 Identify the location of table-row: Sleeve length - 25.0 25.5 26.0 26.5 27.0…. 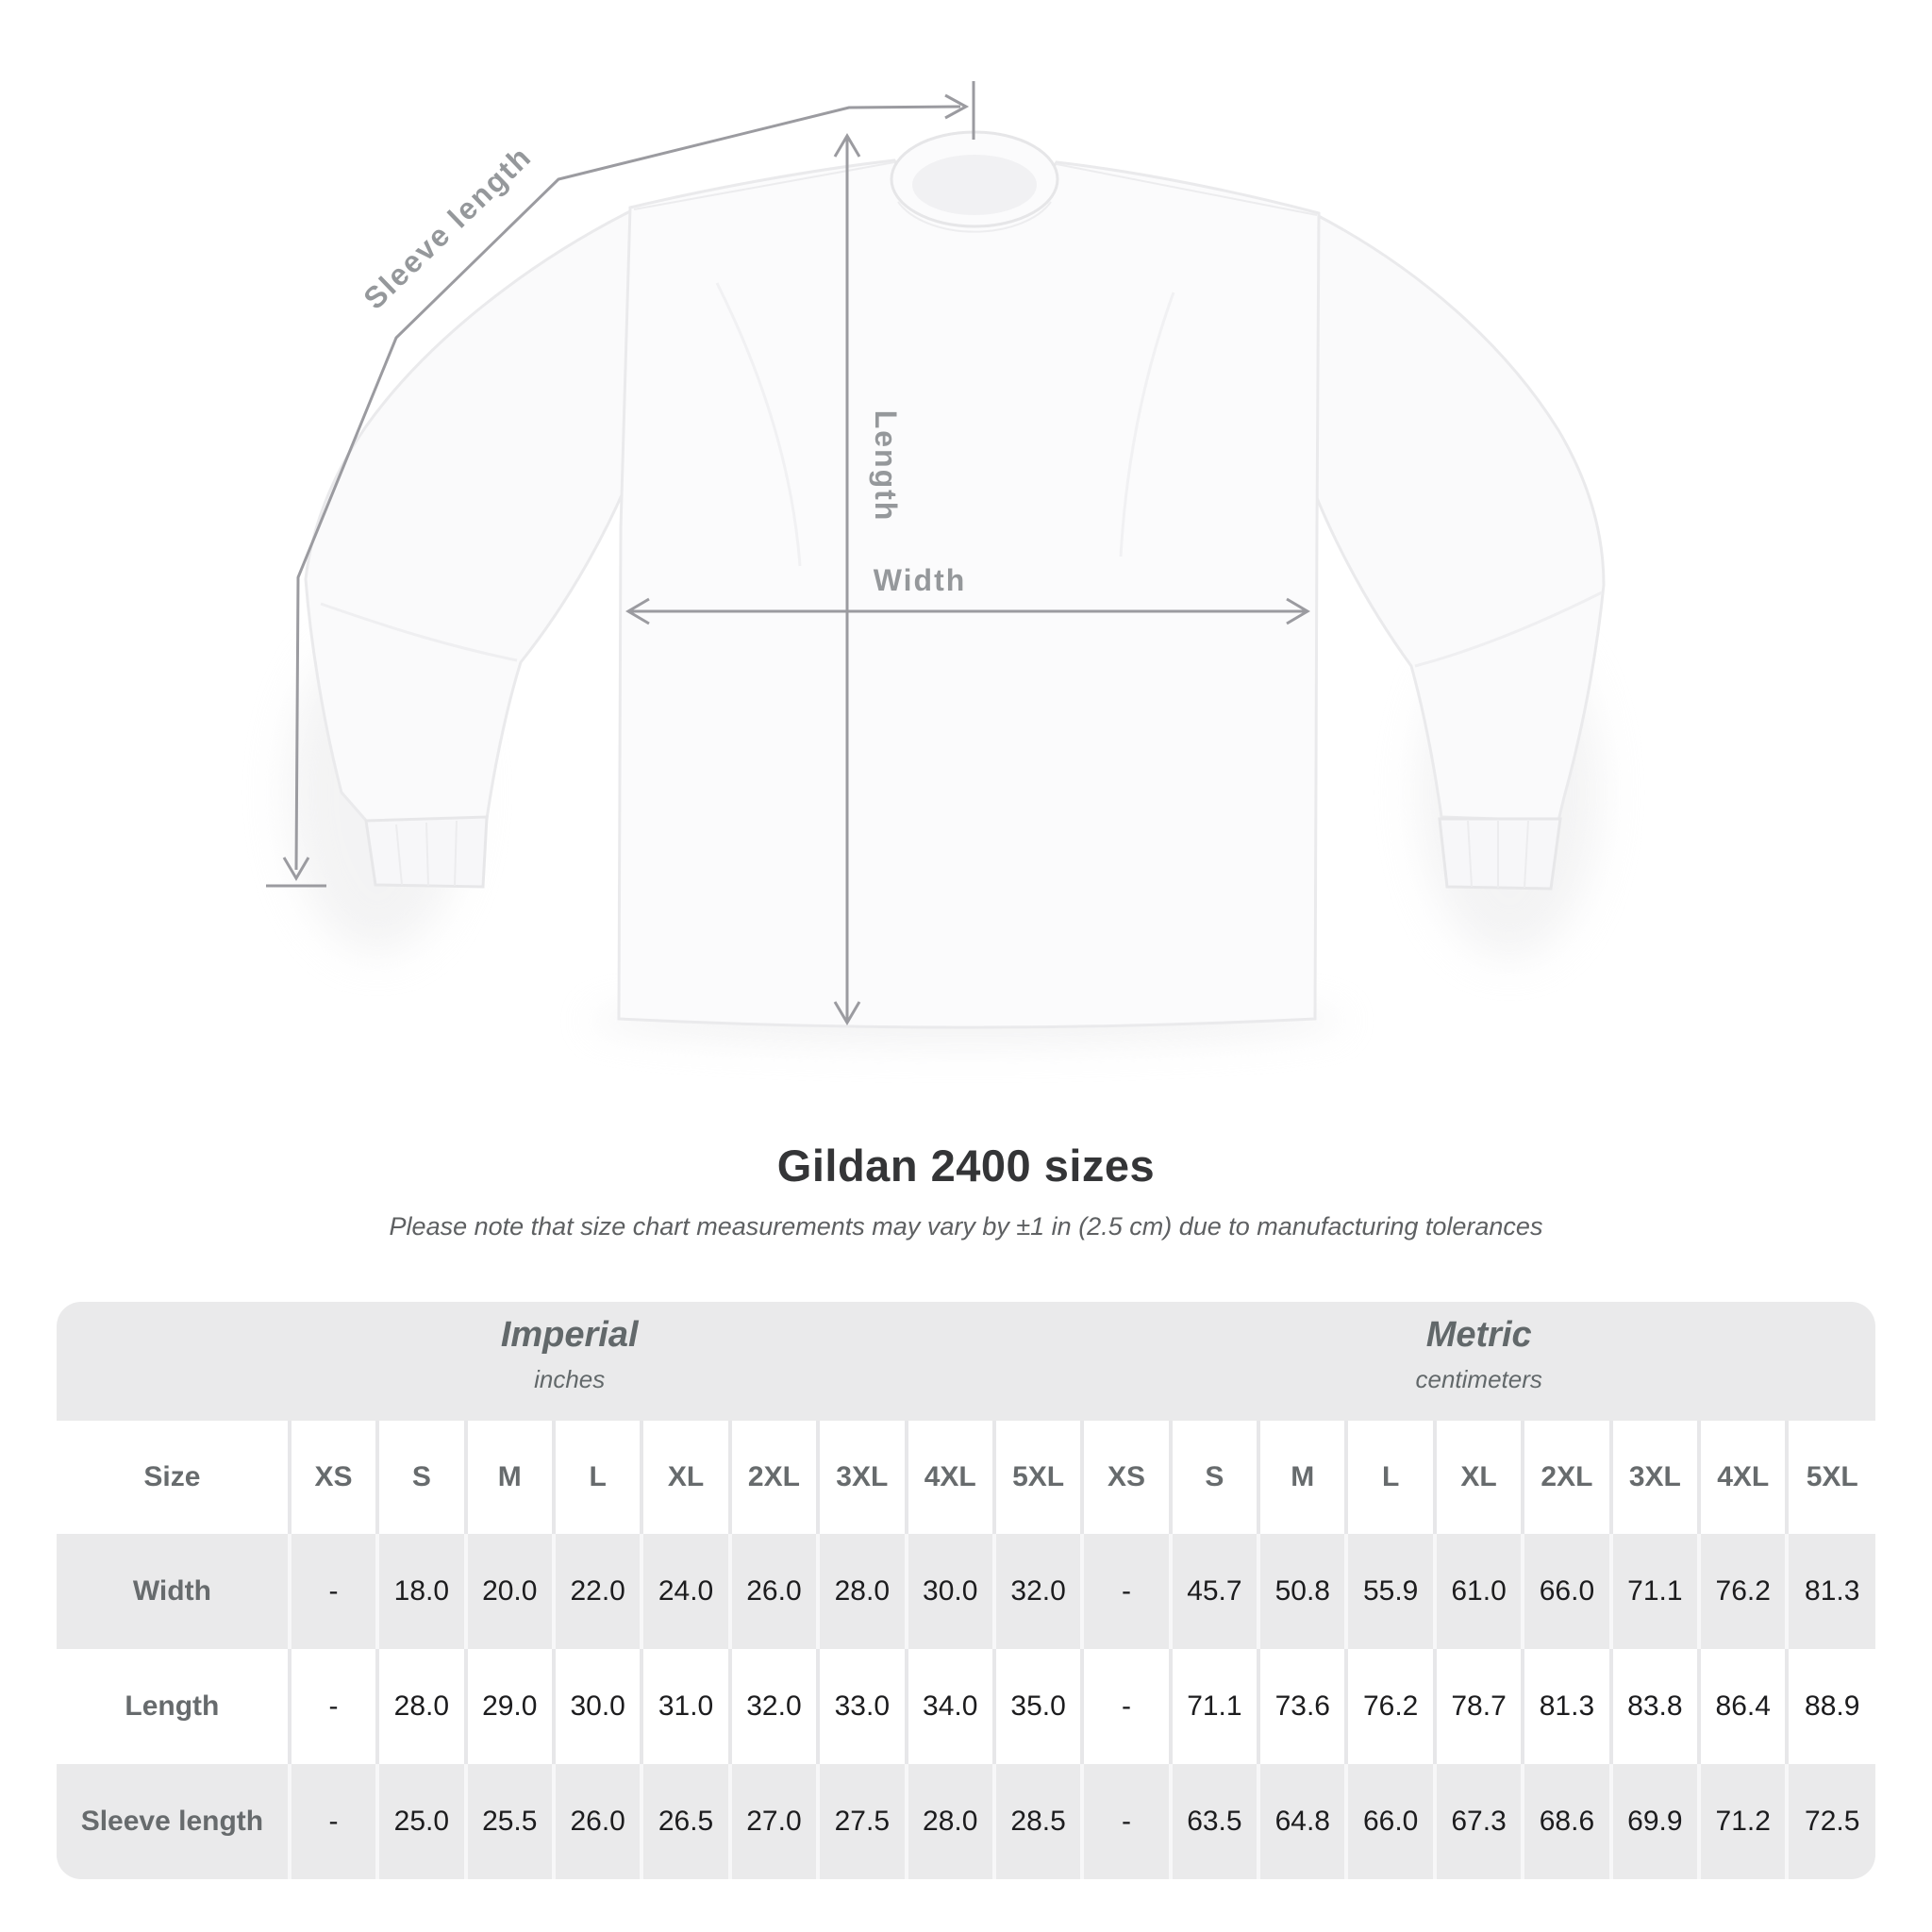
(966, 1822).